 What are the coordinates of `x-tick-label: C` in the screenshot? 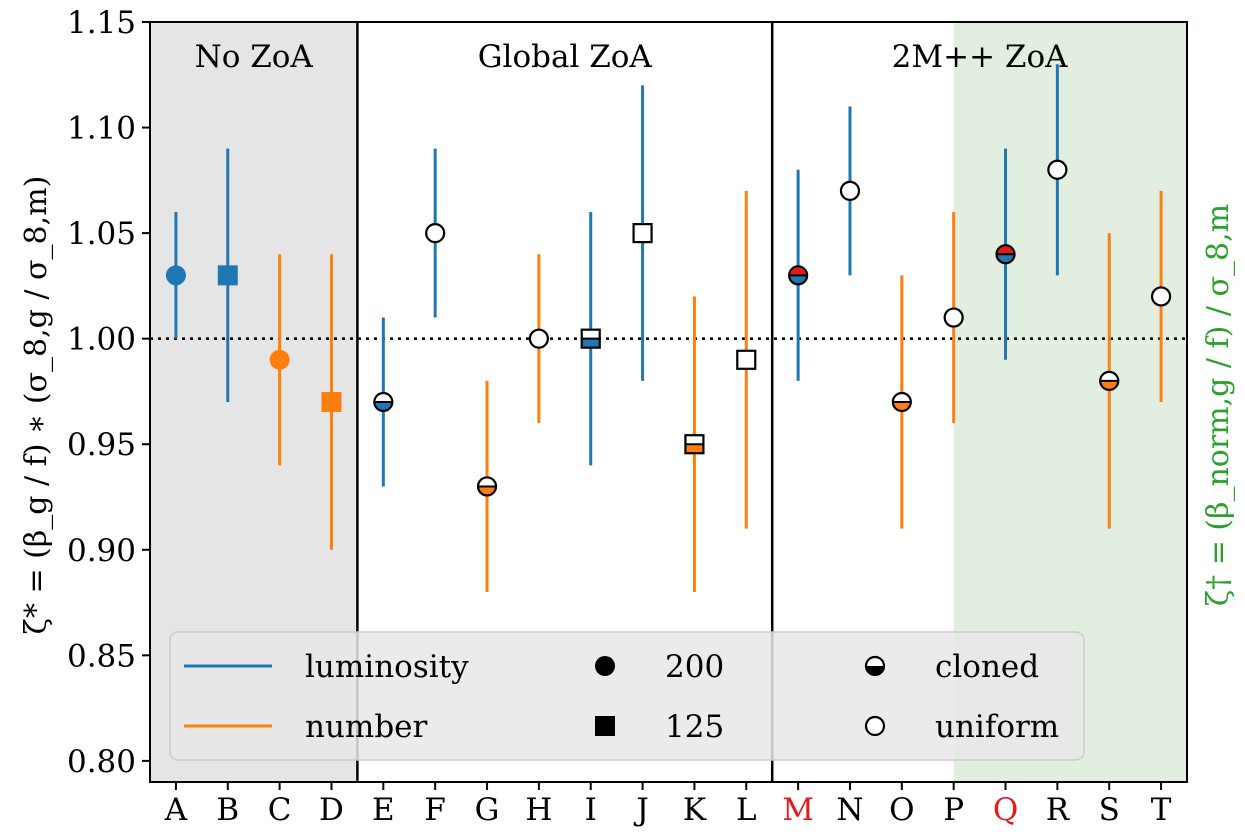 It's located at (280, 810).